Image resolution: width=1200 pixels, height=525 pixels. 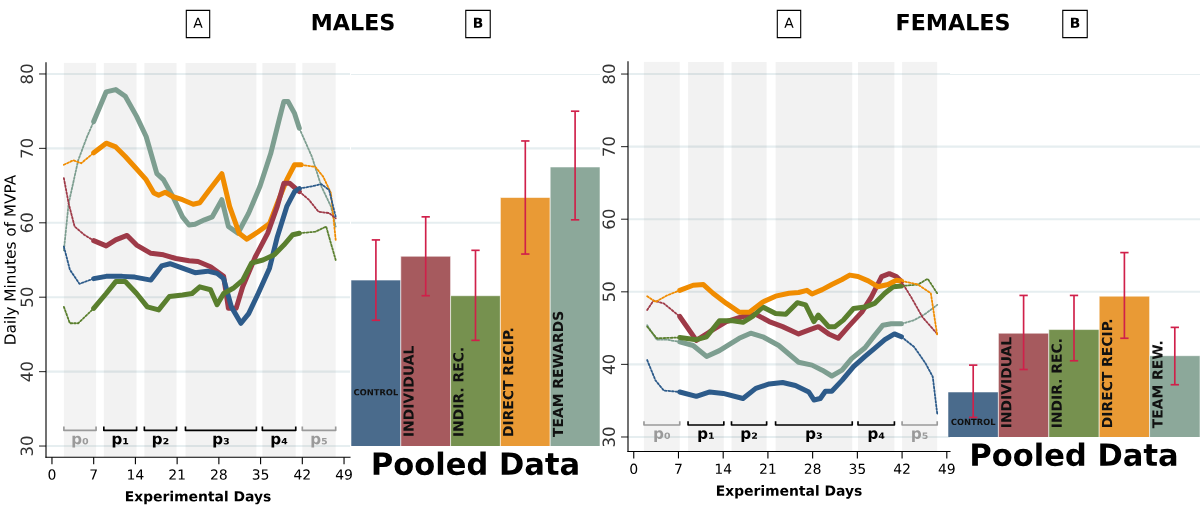 What do you see at coordinates (353, 22) in the screenshot?
I see `chart-title: MALES` at bounding box center [353, 22].